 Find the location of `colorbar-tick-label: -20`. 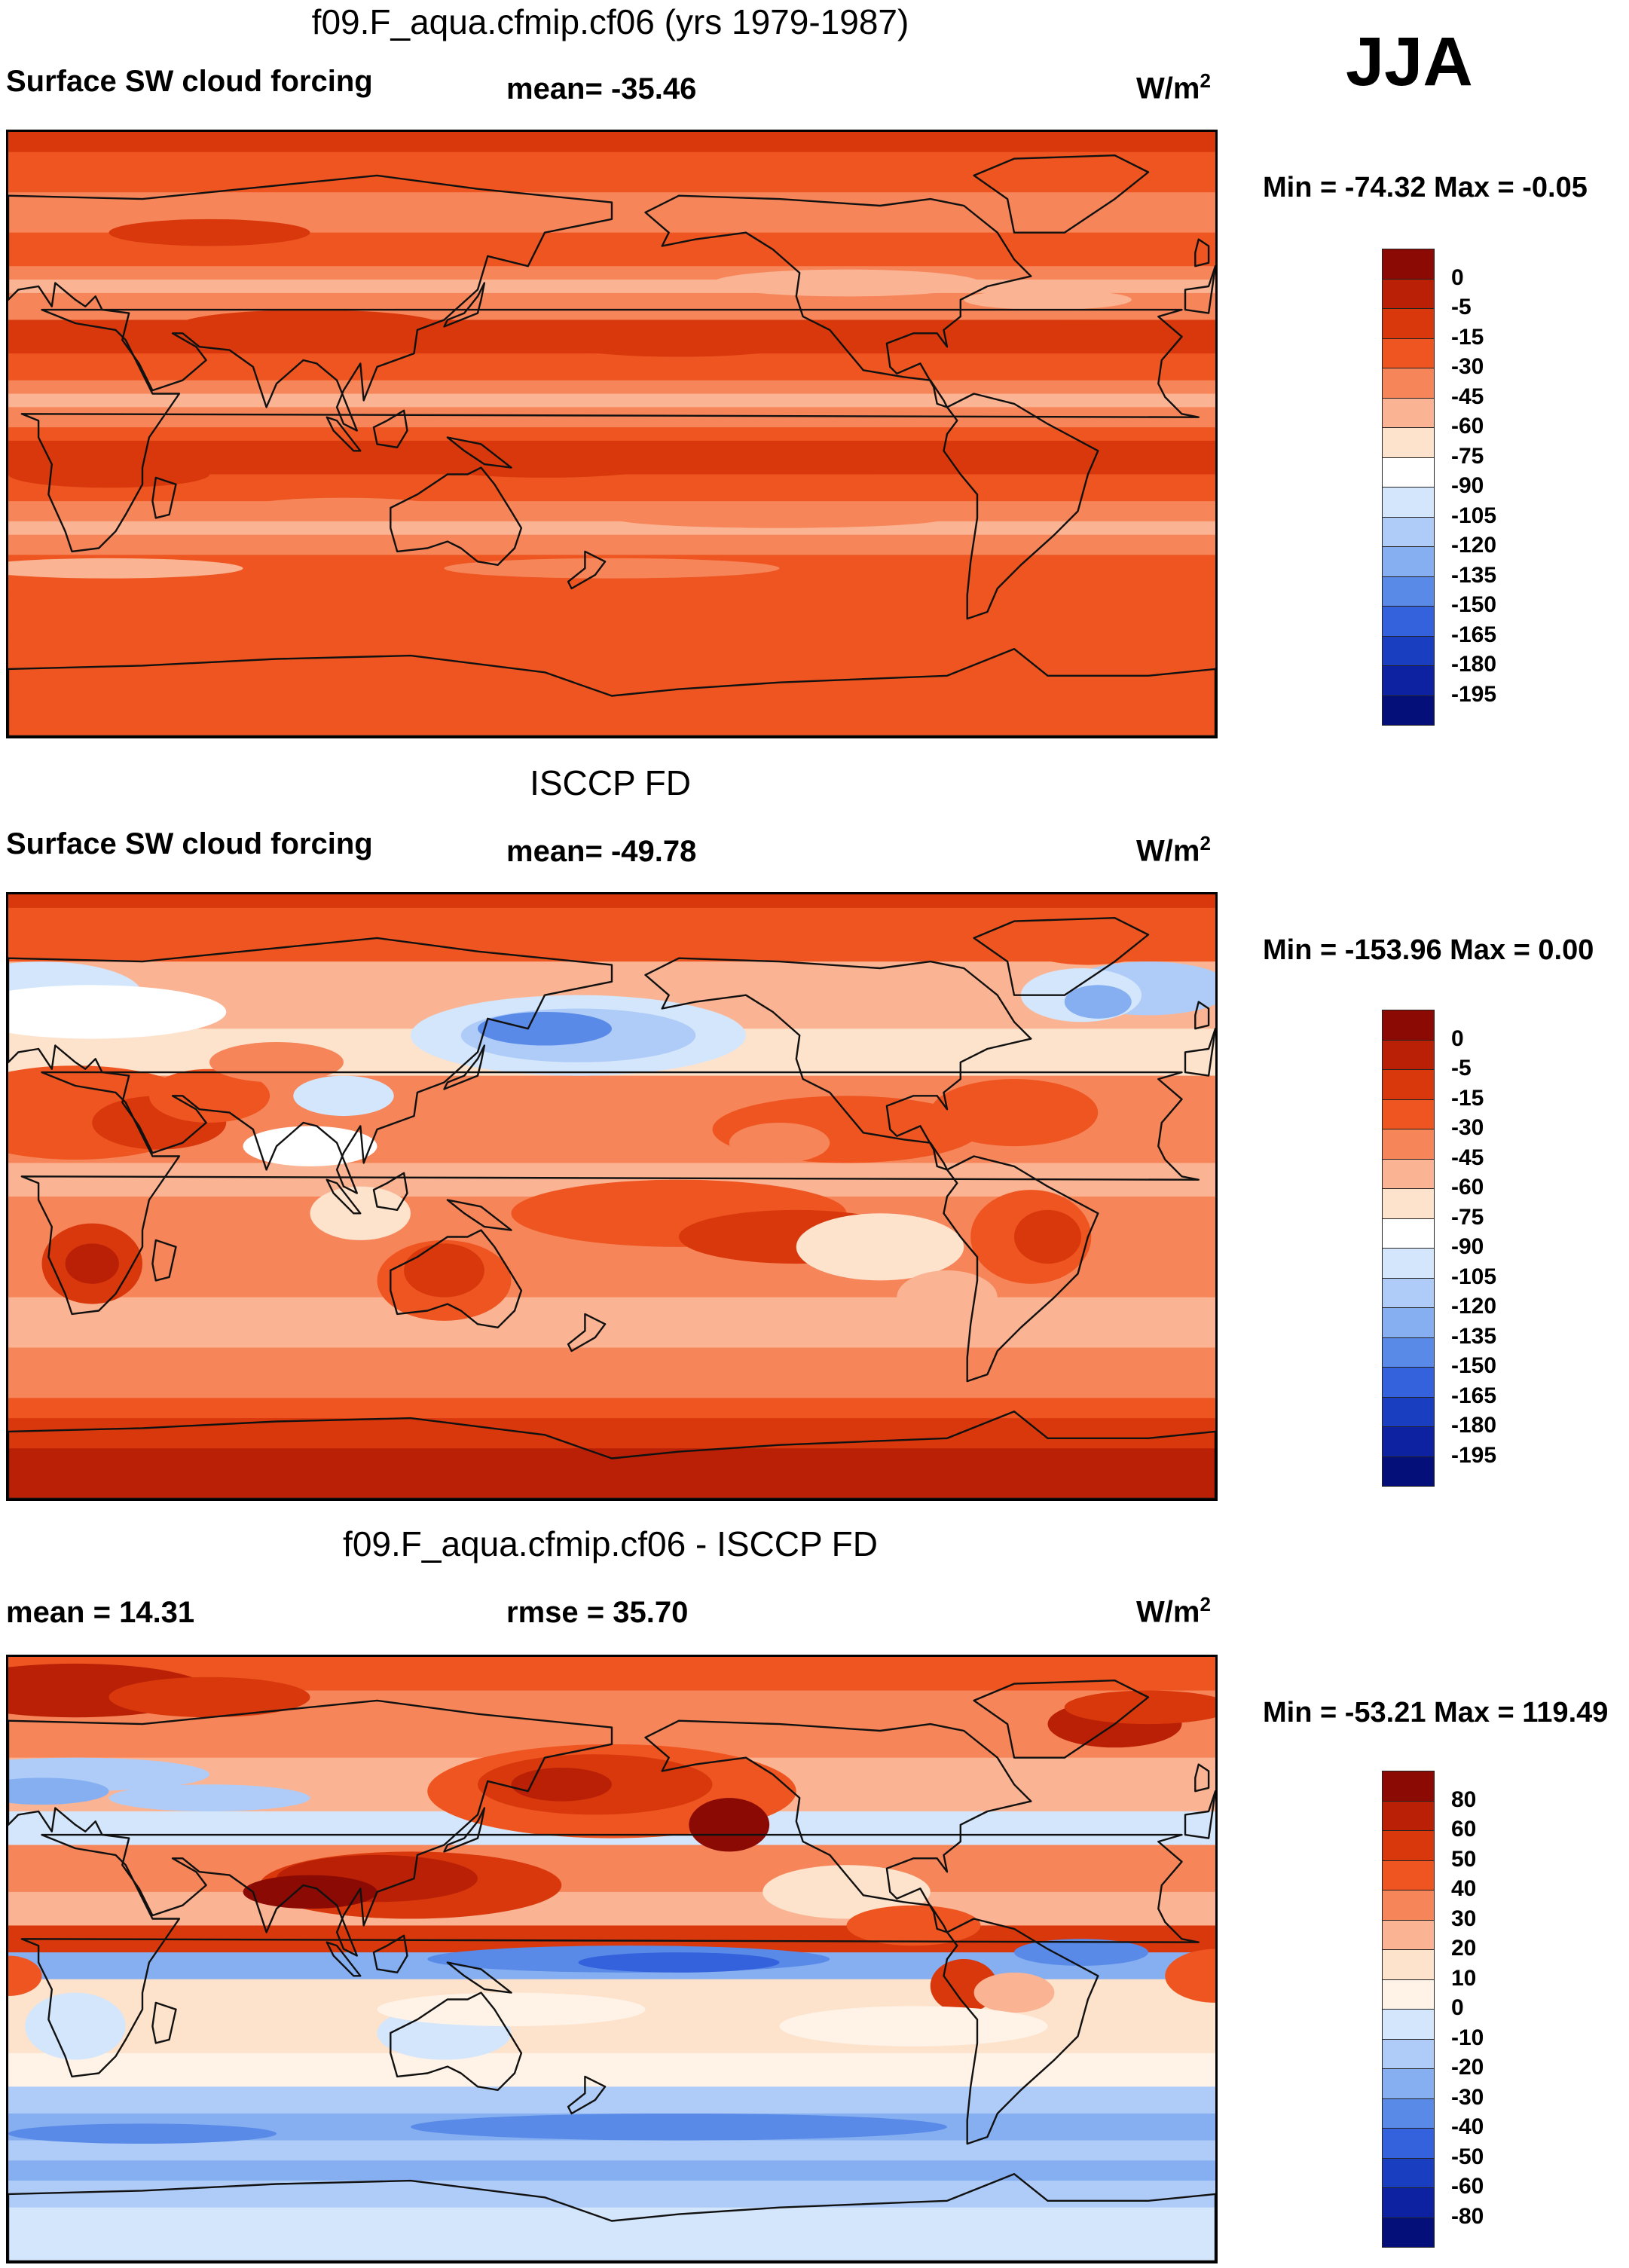

colorbar-tick-label: -20 is located at coordinates (1467, 2067).